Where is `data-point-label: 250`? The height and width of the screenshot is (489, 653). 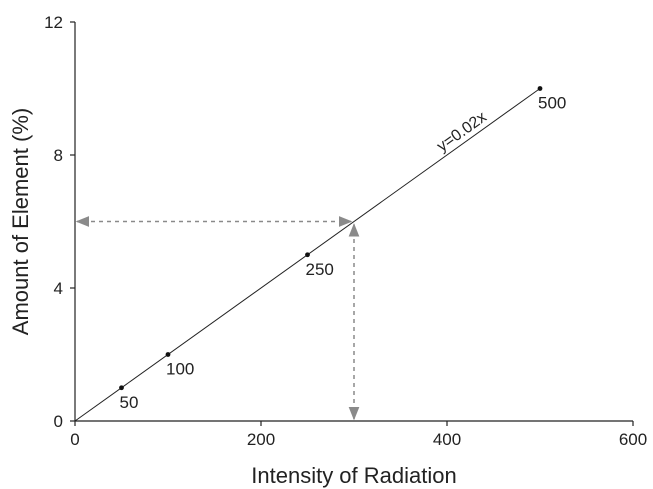 data-point-label: 250 is located at coordinates (320, 269).